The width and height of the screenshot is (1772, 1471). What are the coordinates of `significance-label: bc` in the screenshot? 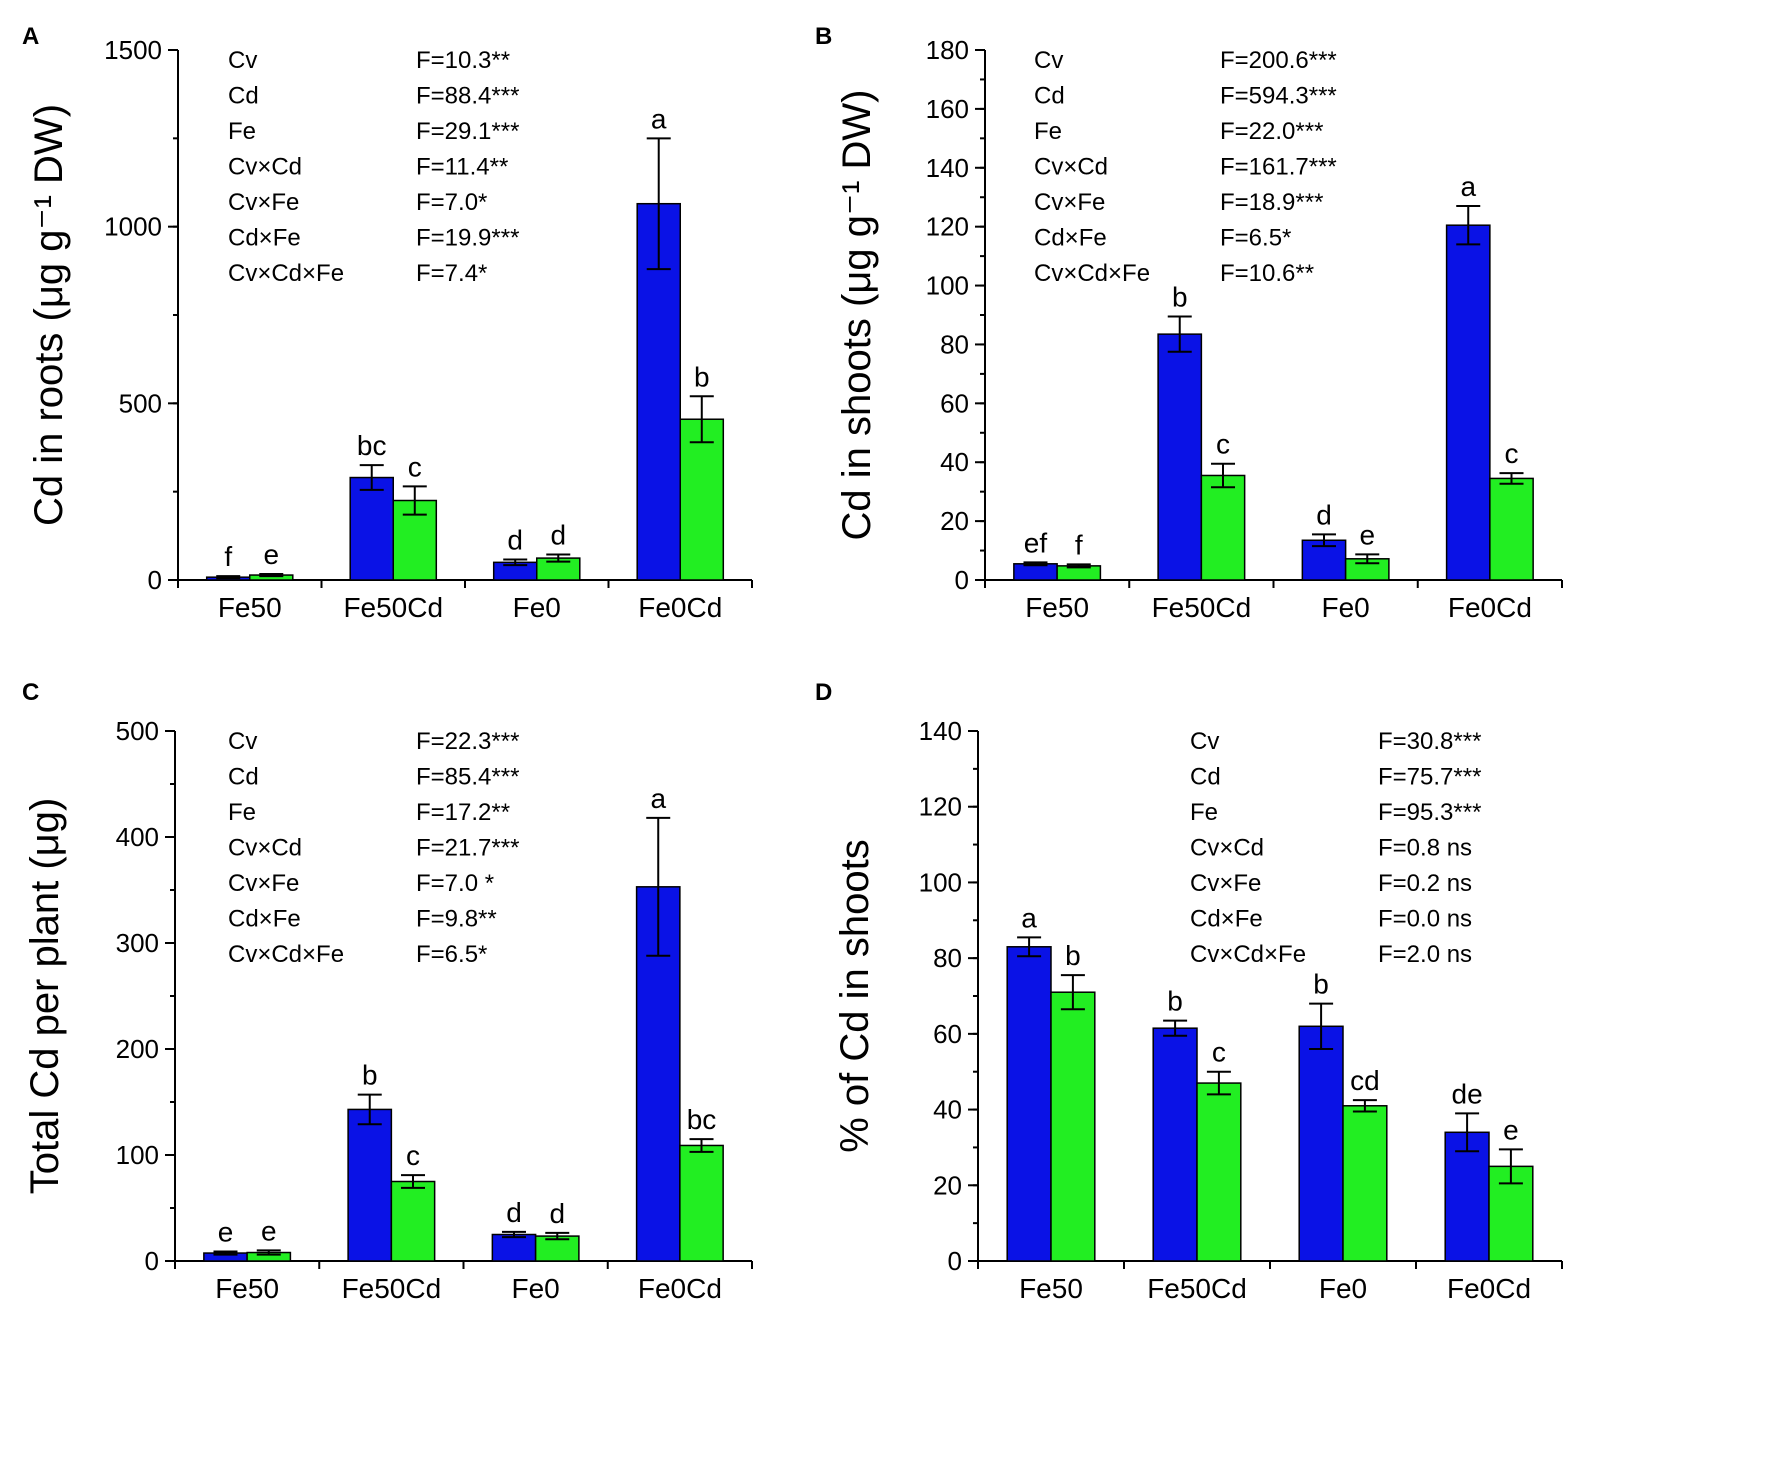 It's located at (702, 1119).